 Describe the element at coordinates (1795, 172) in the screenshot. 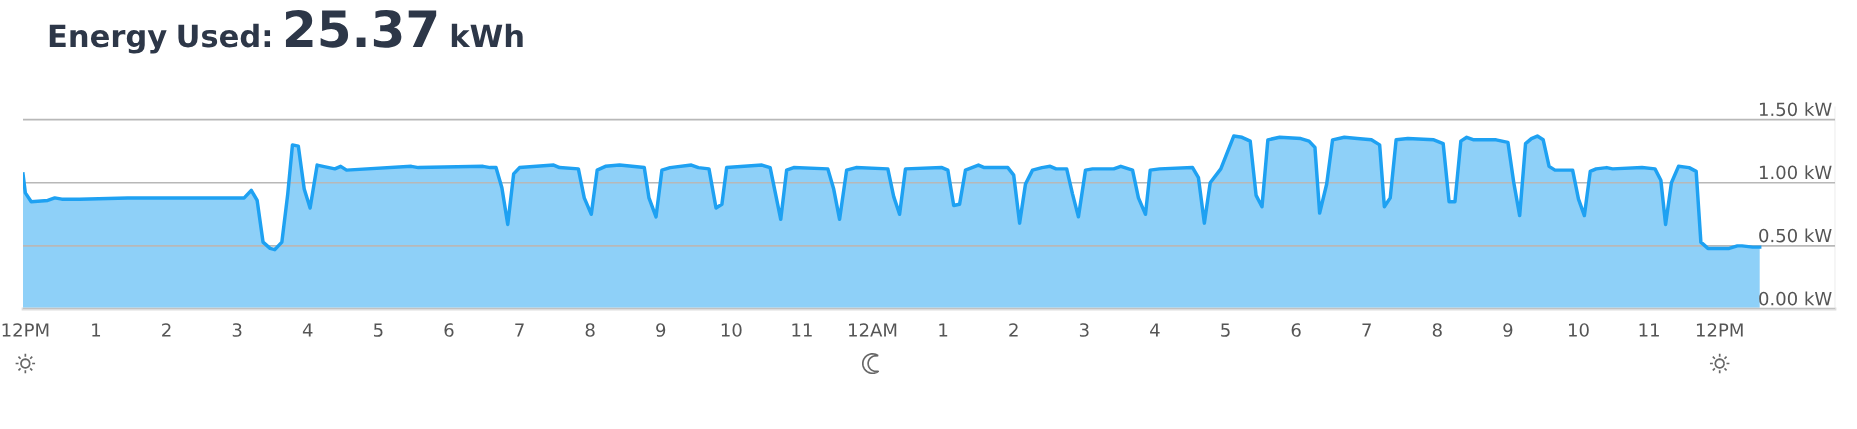

I see `y-tick-label: 1.00 kW` at that location.